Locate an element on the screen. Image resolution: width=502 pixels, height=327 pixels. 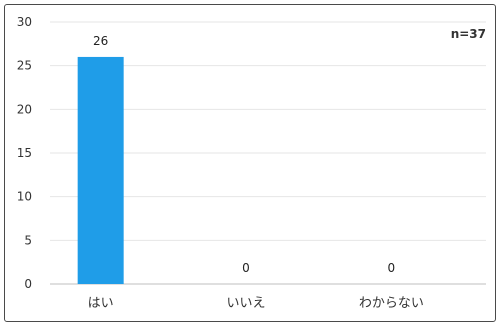
category-label-2: わからない is located at coordinates (391, 303).